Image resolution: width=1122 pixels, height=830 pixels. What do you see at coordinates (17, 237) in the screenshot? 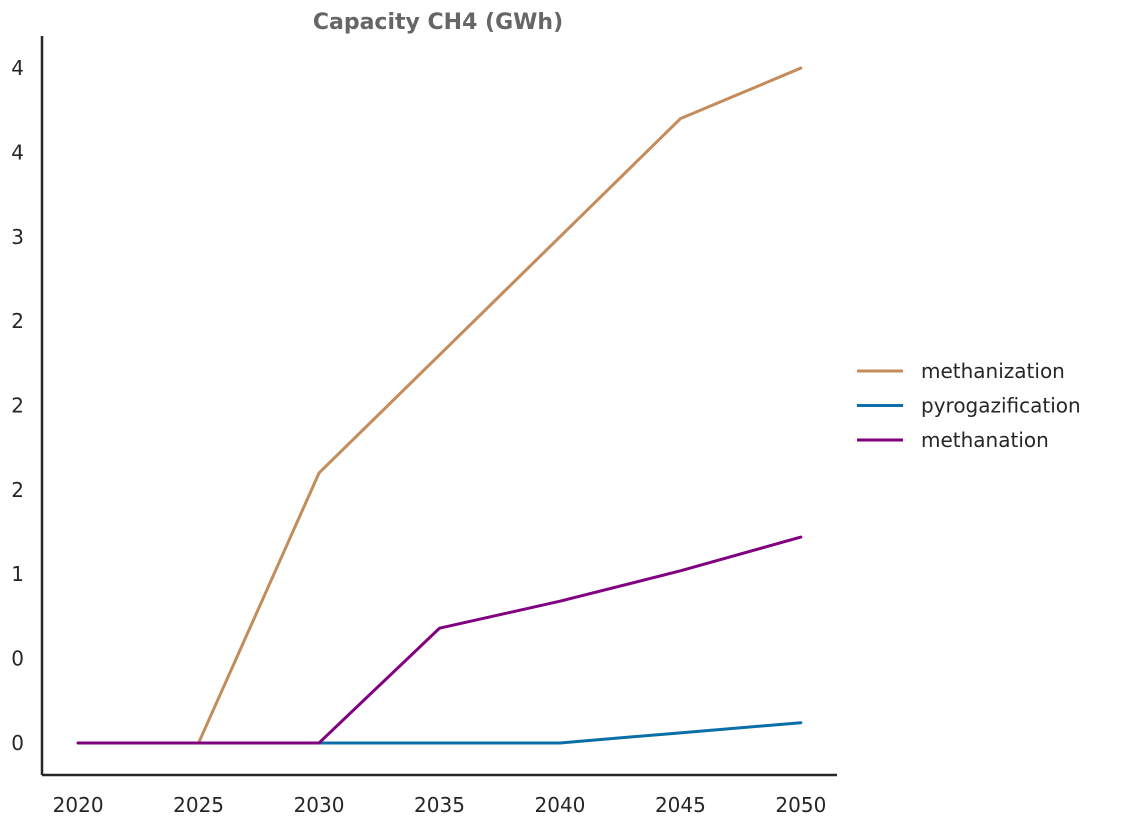
I see `y-tick-label: 3` at bounding box center [17, 237].